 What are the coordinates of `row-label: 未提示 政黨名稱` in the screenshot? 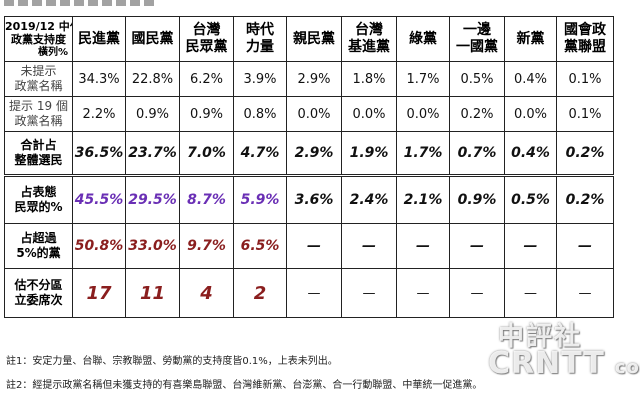 It's located at (38, 79).